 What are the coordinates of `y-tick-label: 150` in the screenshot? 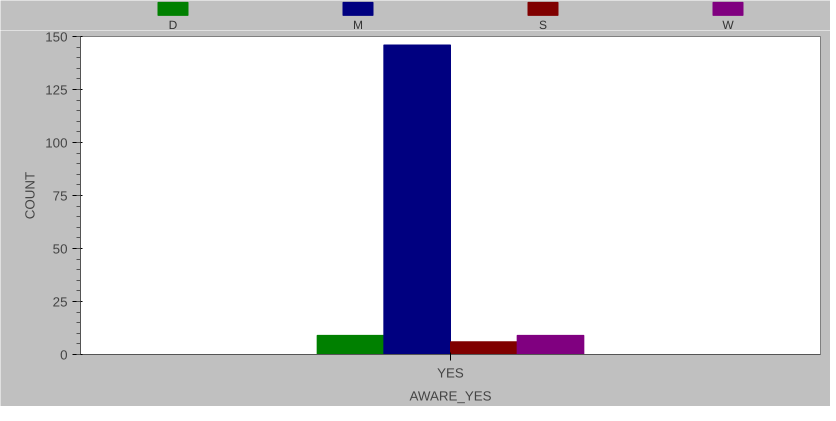 It's located at (56, 37).